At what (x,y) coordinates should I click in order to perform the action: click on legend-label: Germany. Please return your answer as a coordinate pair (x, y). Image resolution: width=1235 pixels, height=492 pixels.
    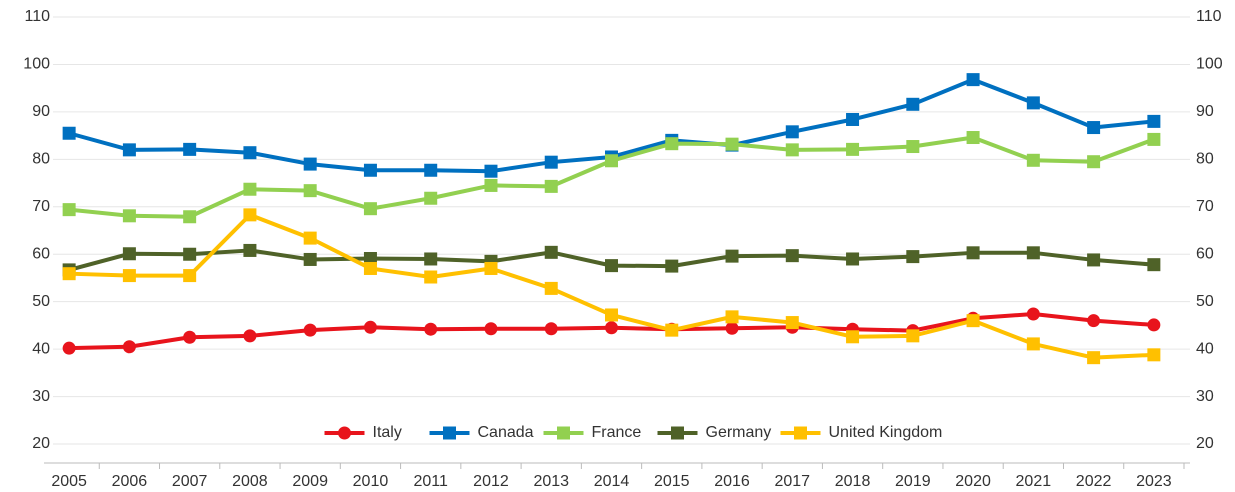
    Looking at the image, I should click on (739, 432).